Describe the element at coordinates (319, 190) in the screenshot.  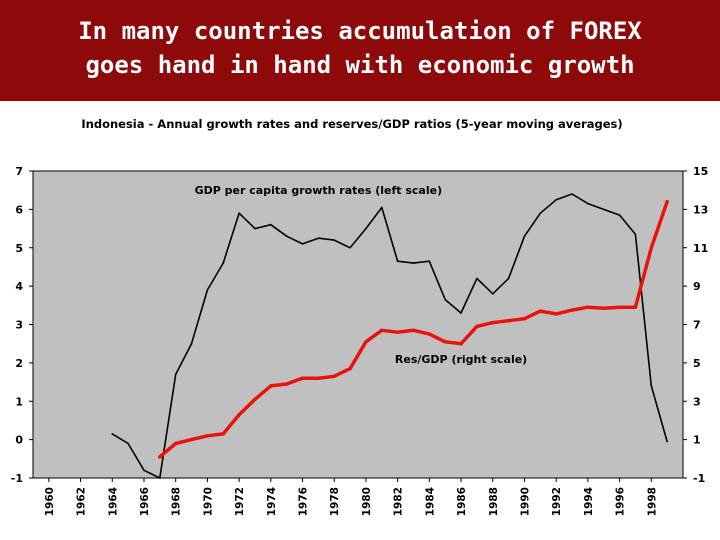
I see `gdp-growth-series-label: GDP per capita growth rates (left scale)` at that location.